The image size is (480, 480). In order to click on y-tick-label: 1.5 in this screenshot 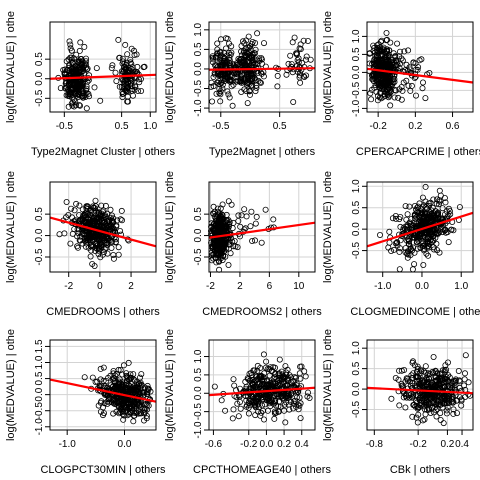, I will do `click(39, 346)`.